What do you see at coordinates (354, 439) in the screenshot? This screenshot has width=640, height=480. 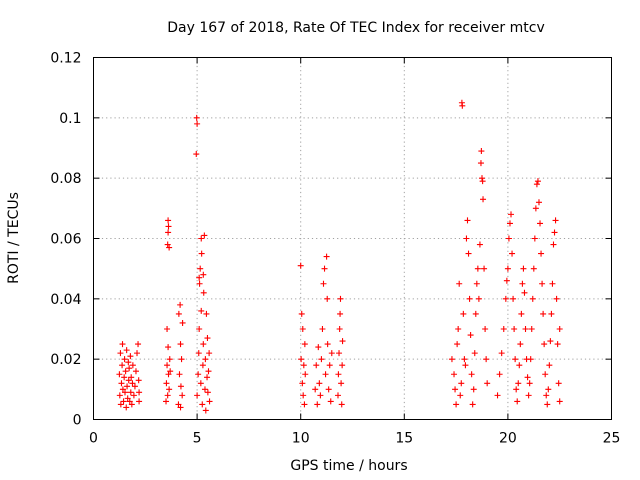 I see `x-tick-labels: 0 5 10 15 20 25` at bounding box center [354, 439].